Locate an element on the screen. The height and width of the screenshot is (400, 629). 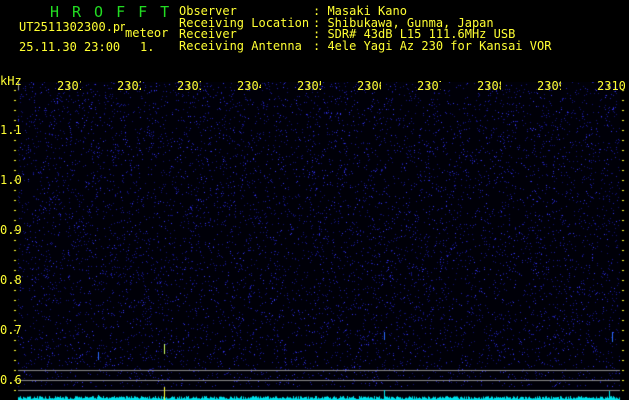
y-unit-label: kHz is located at coordinates (11, 81).